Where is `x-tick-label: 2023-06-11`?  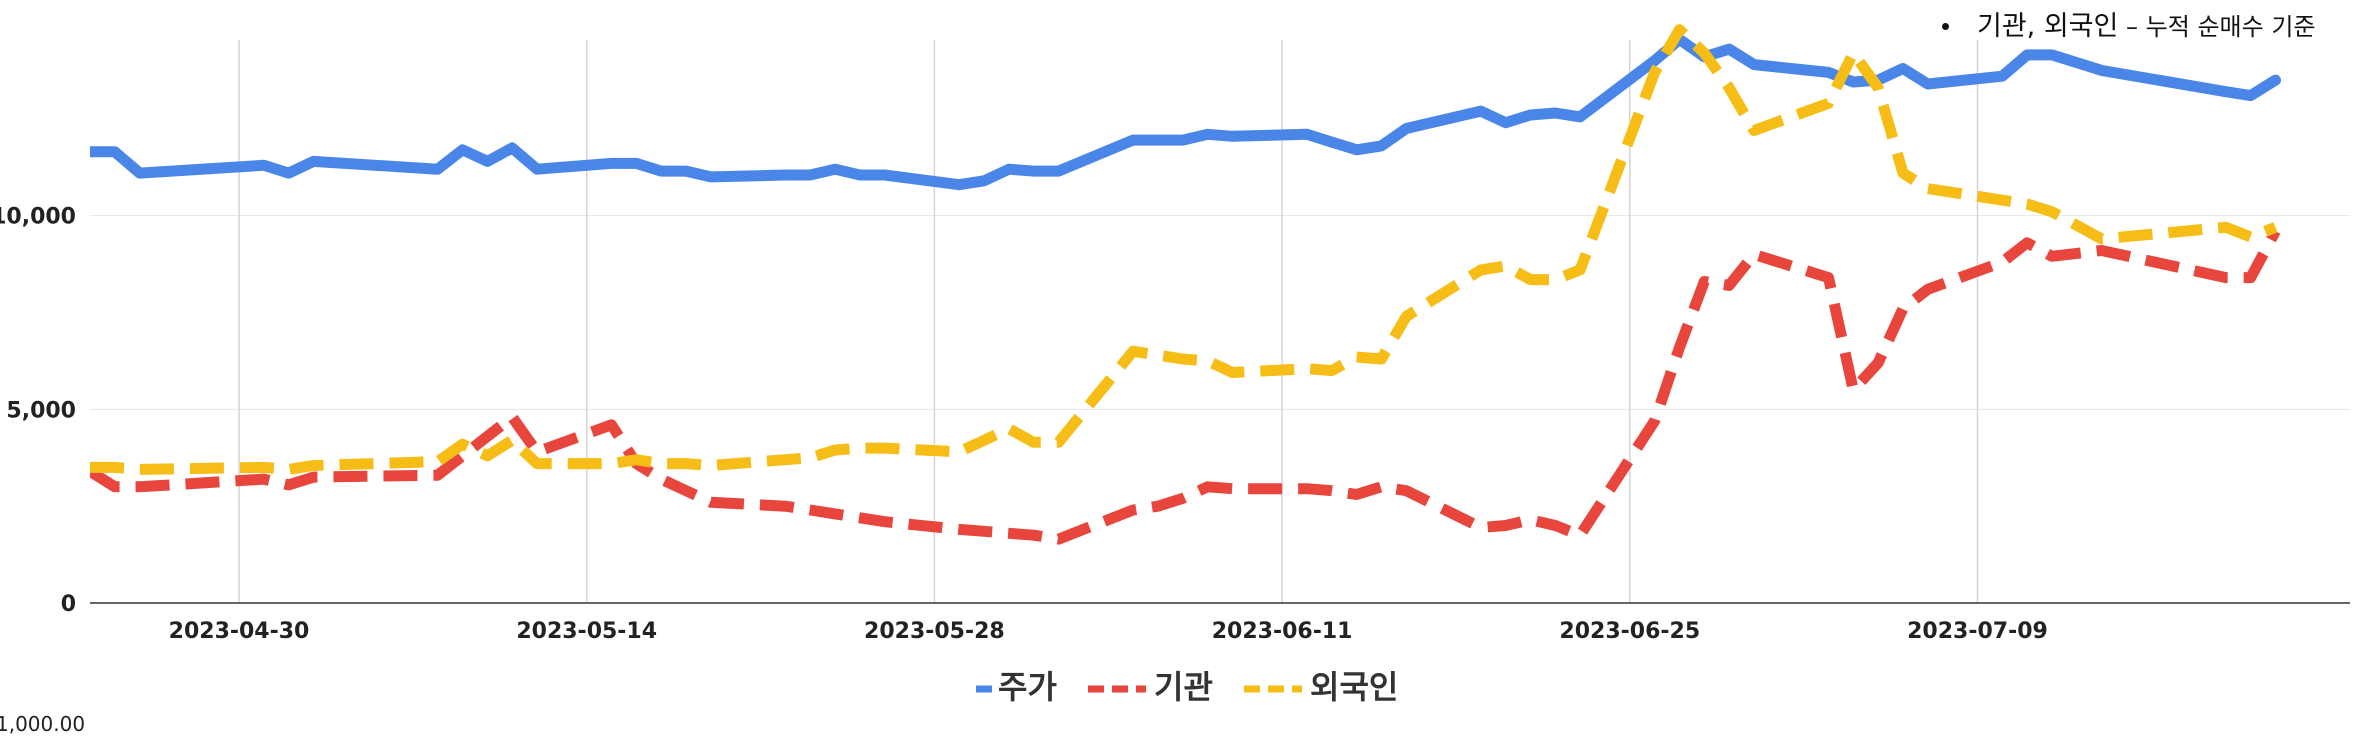 x-tick-label: 2023-06-11 is located at coordinates (1282, 631).